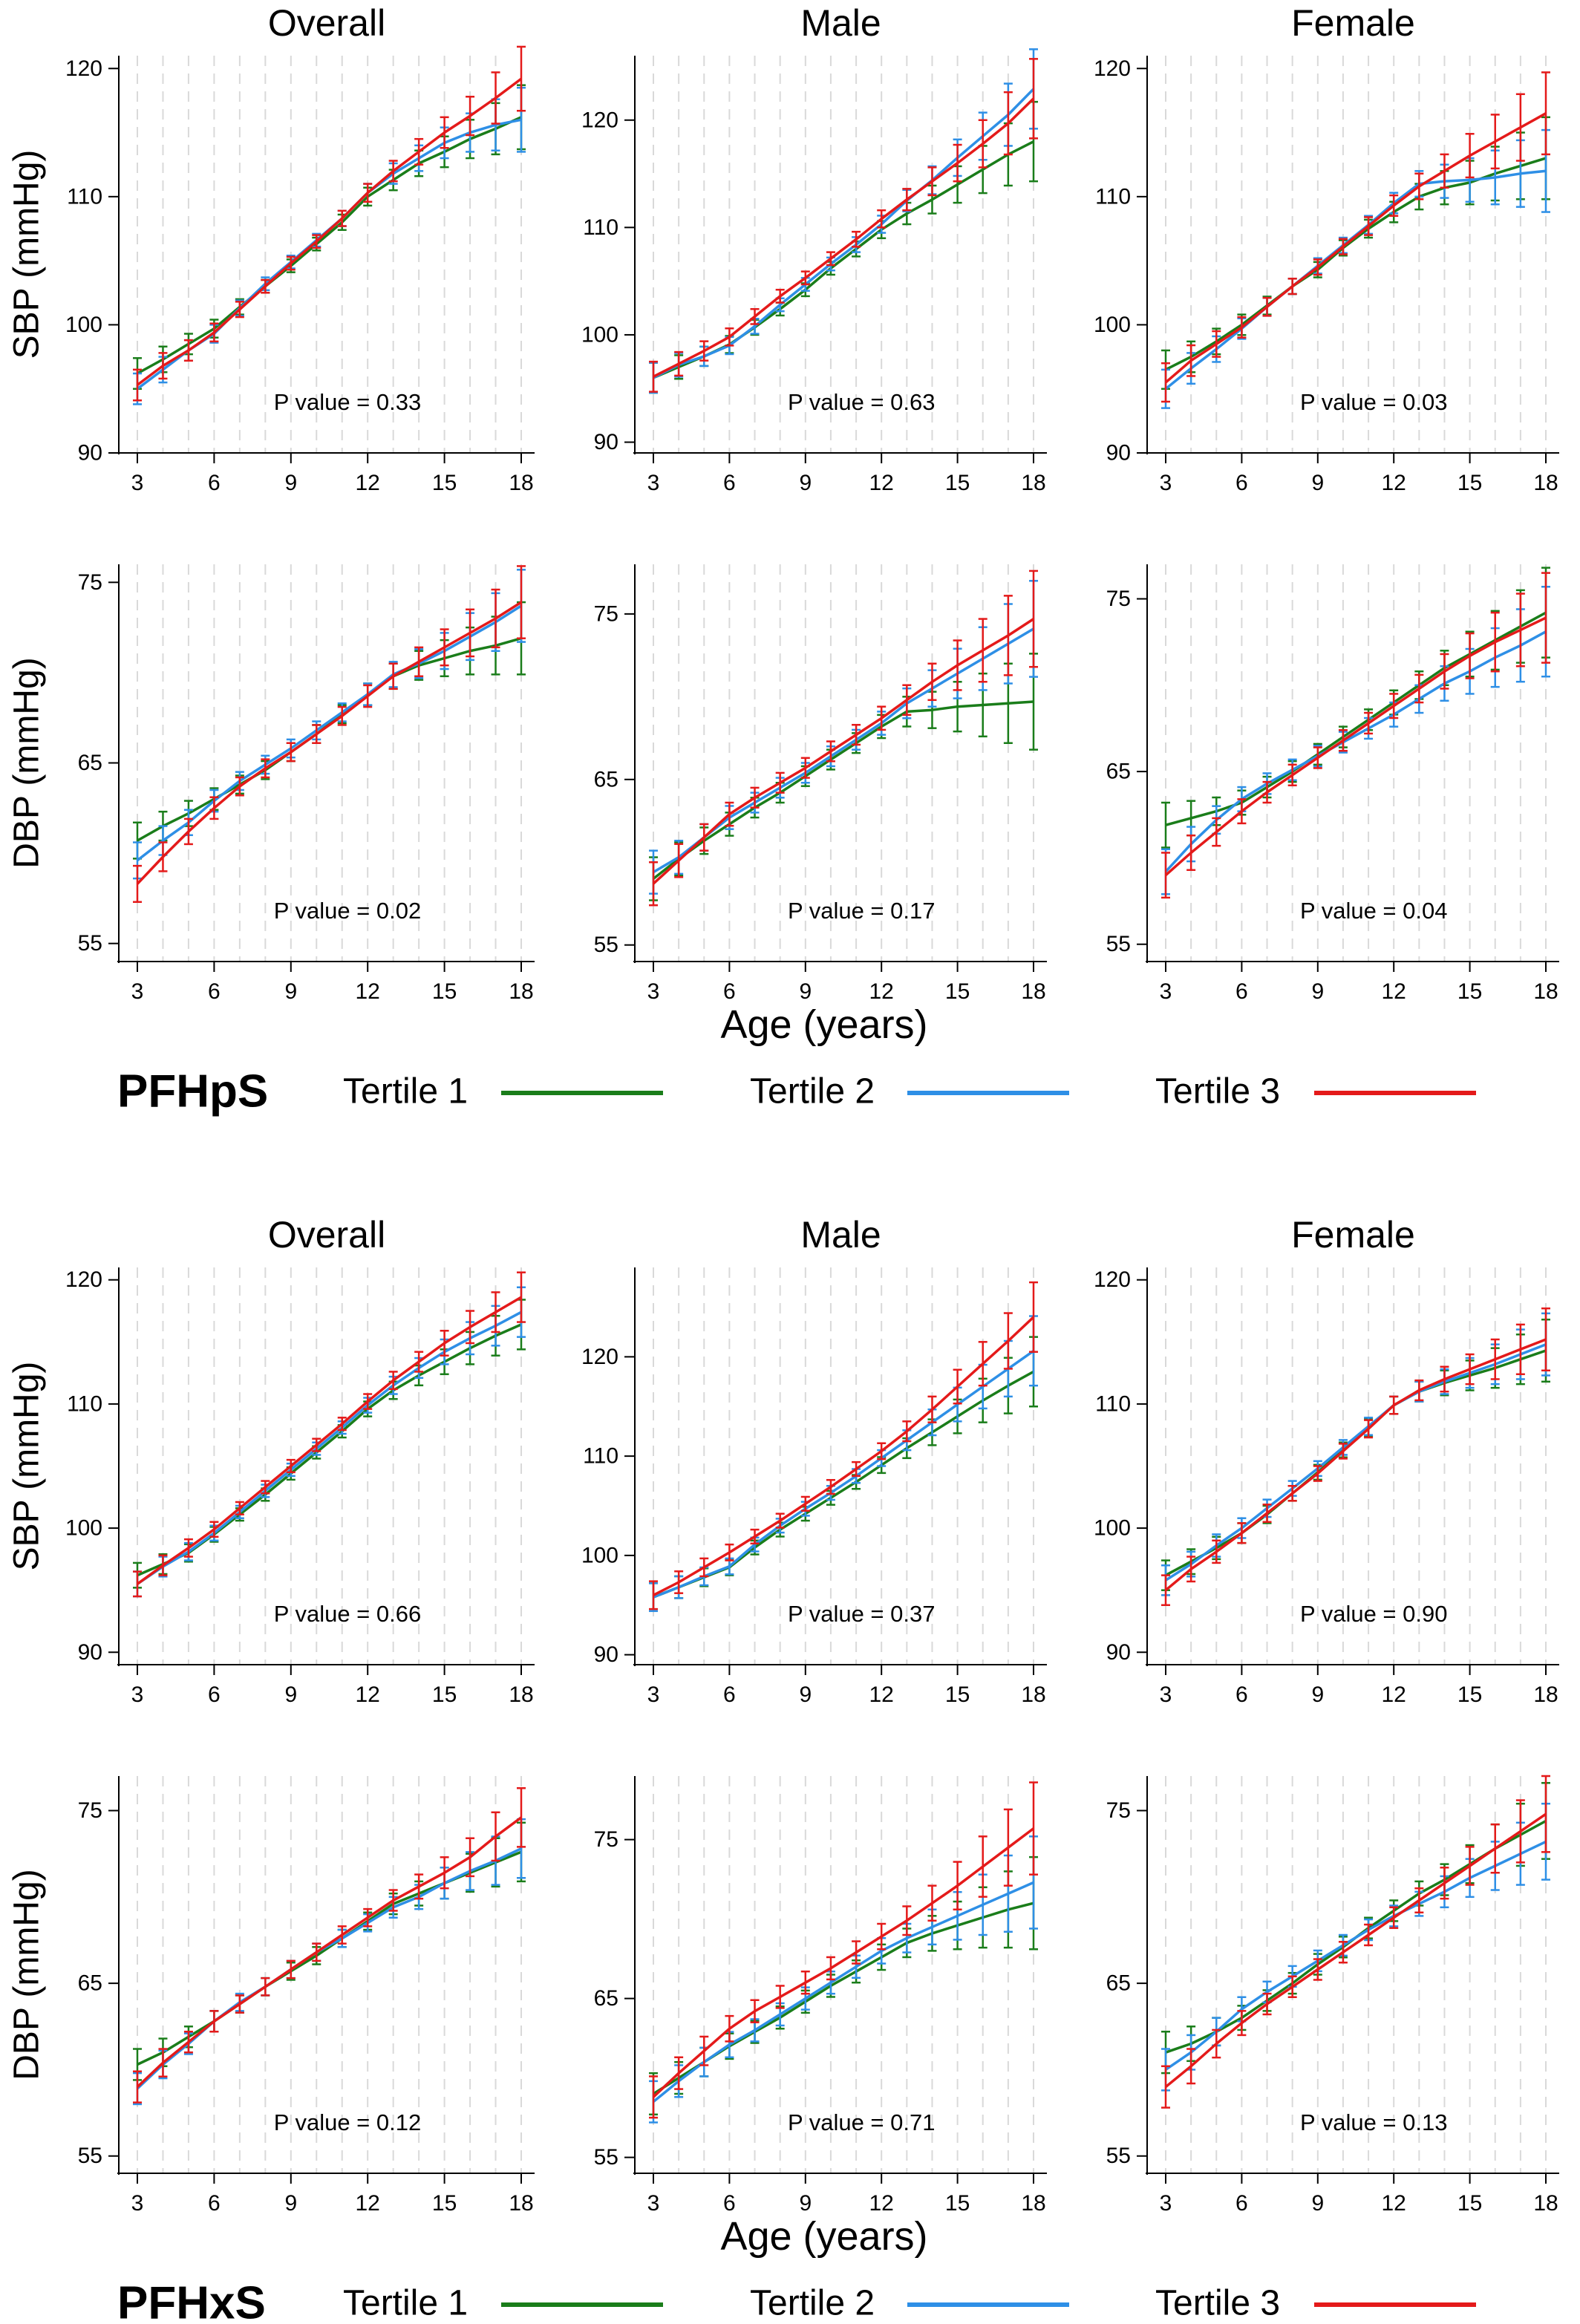 Image resolution: width=1580 pixels, height=2324 pixels. What do you see at coordinates (1374, 911) in the screenshot?
I see `p-value-label: P value = 0.04` at bounding box center [1374, 911].